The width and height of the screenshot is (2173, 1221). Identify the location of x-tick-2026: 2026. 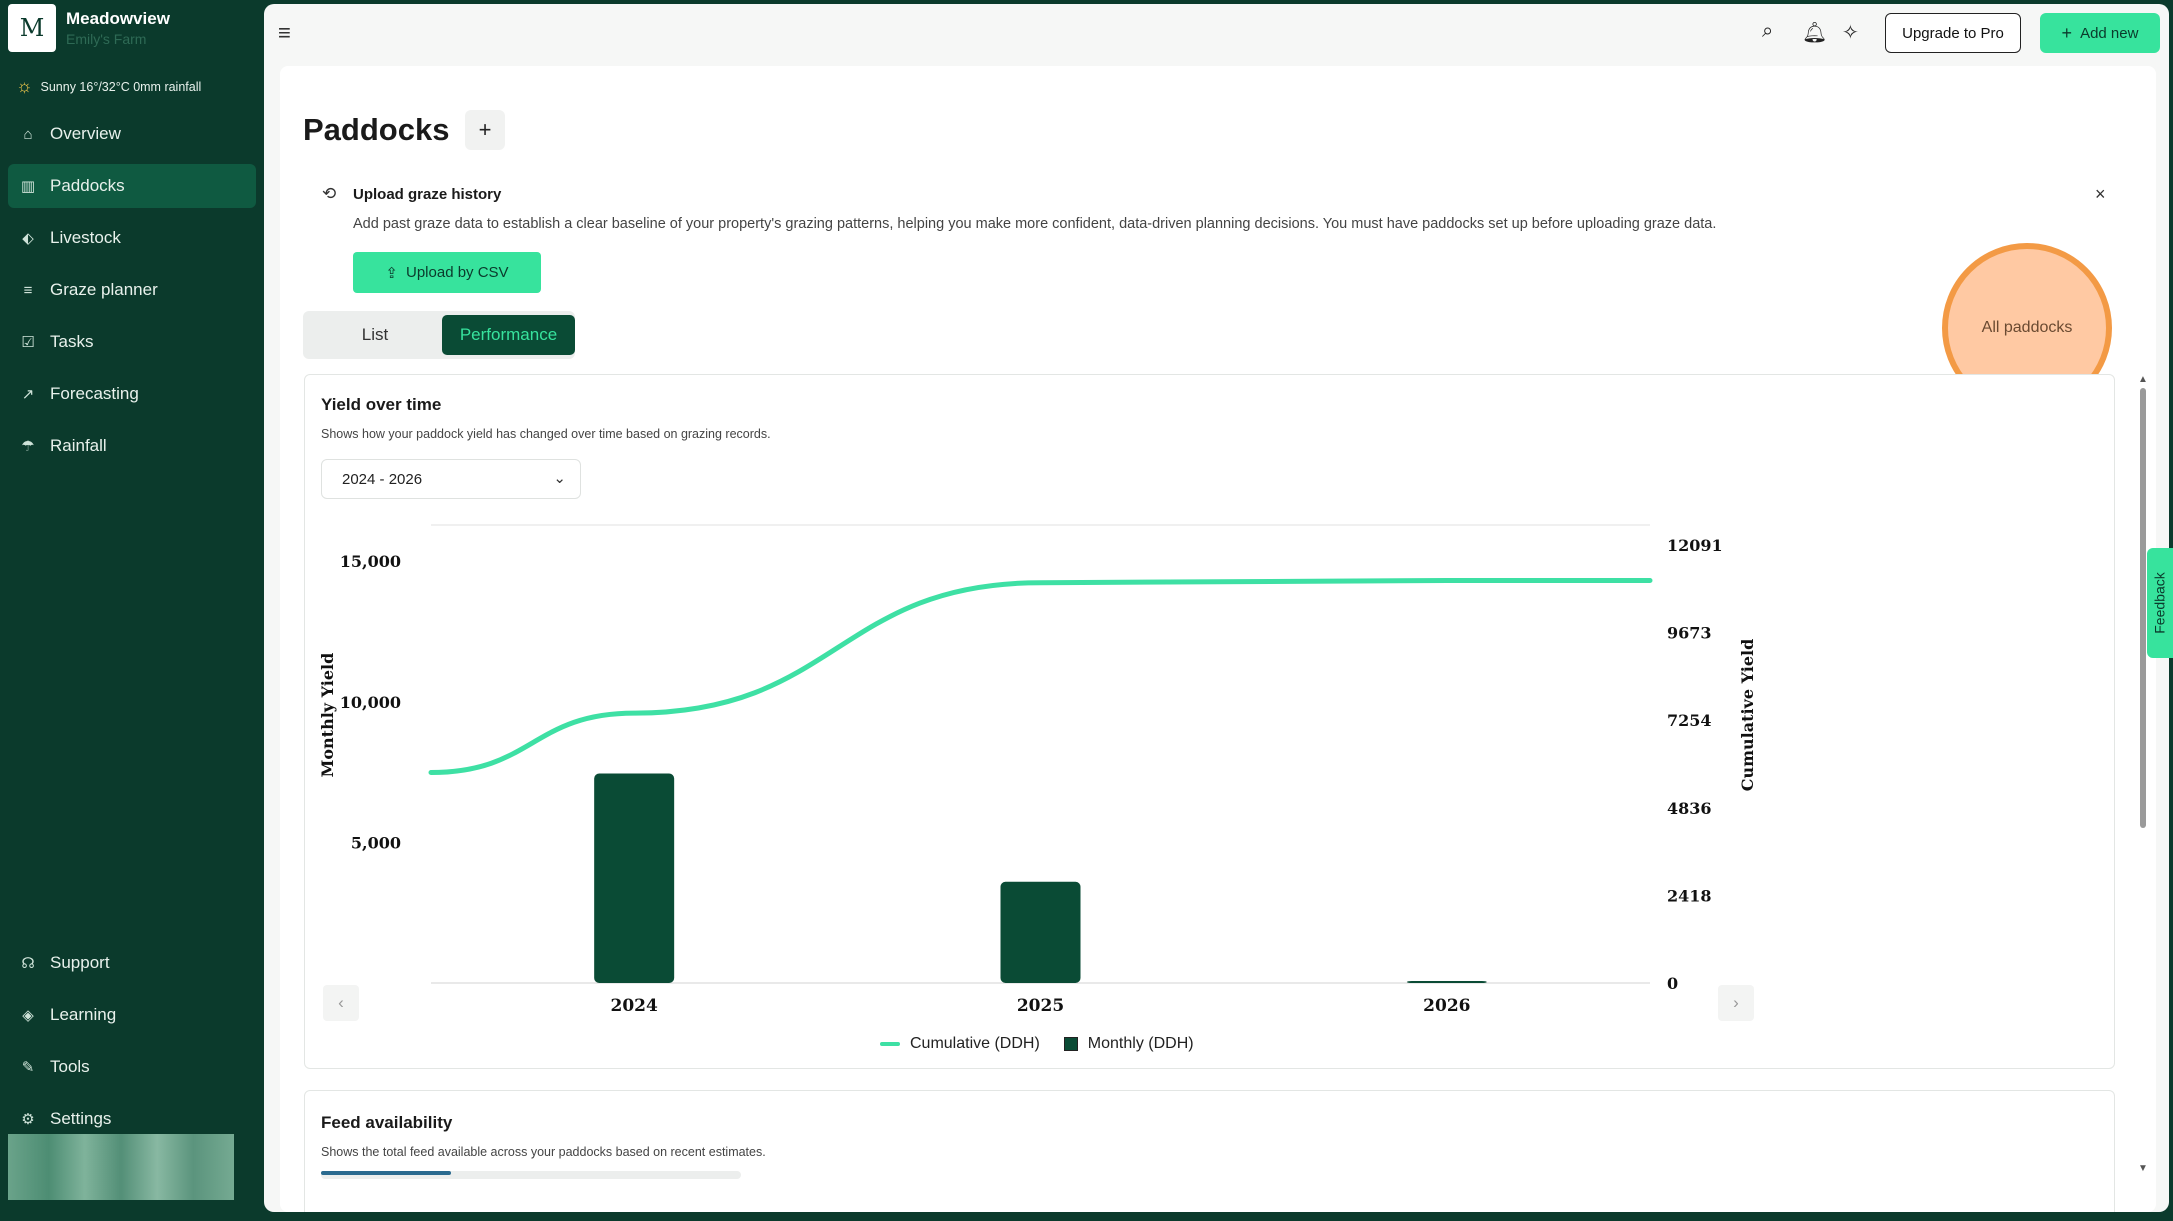
(1446, 1006).